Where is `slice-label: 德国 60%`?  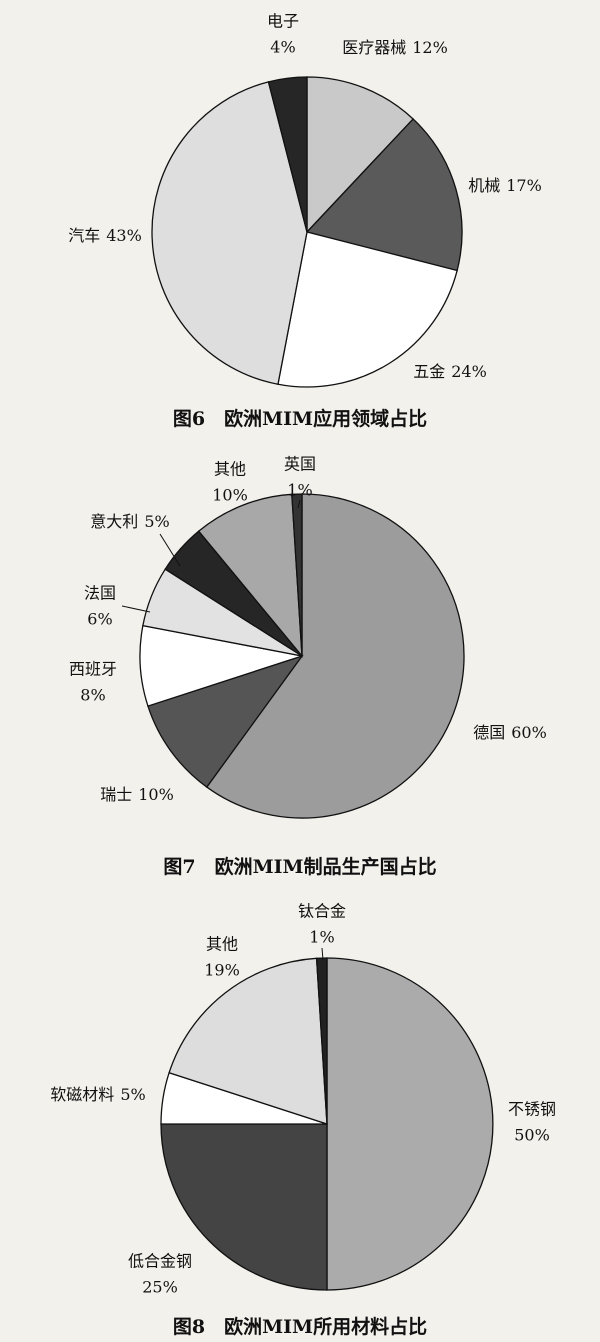 slice-label: 德国 60% is located at coordinates (510, 732).